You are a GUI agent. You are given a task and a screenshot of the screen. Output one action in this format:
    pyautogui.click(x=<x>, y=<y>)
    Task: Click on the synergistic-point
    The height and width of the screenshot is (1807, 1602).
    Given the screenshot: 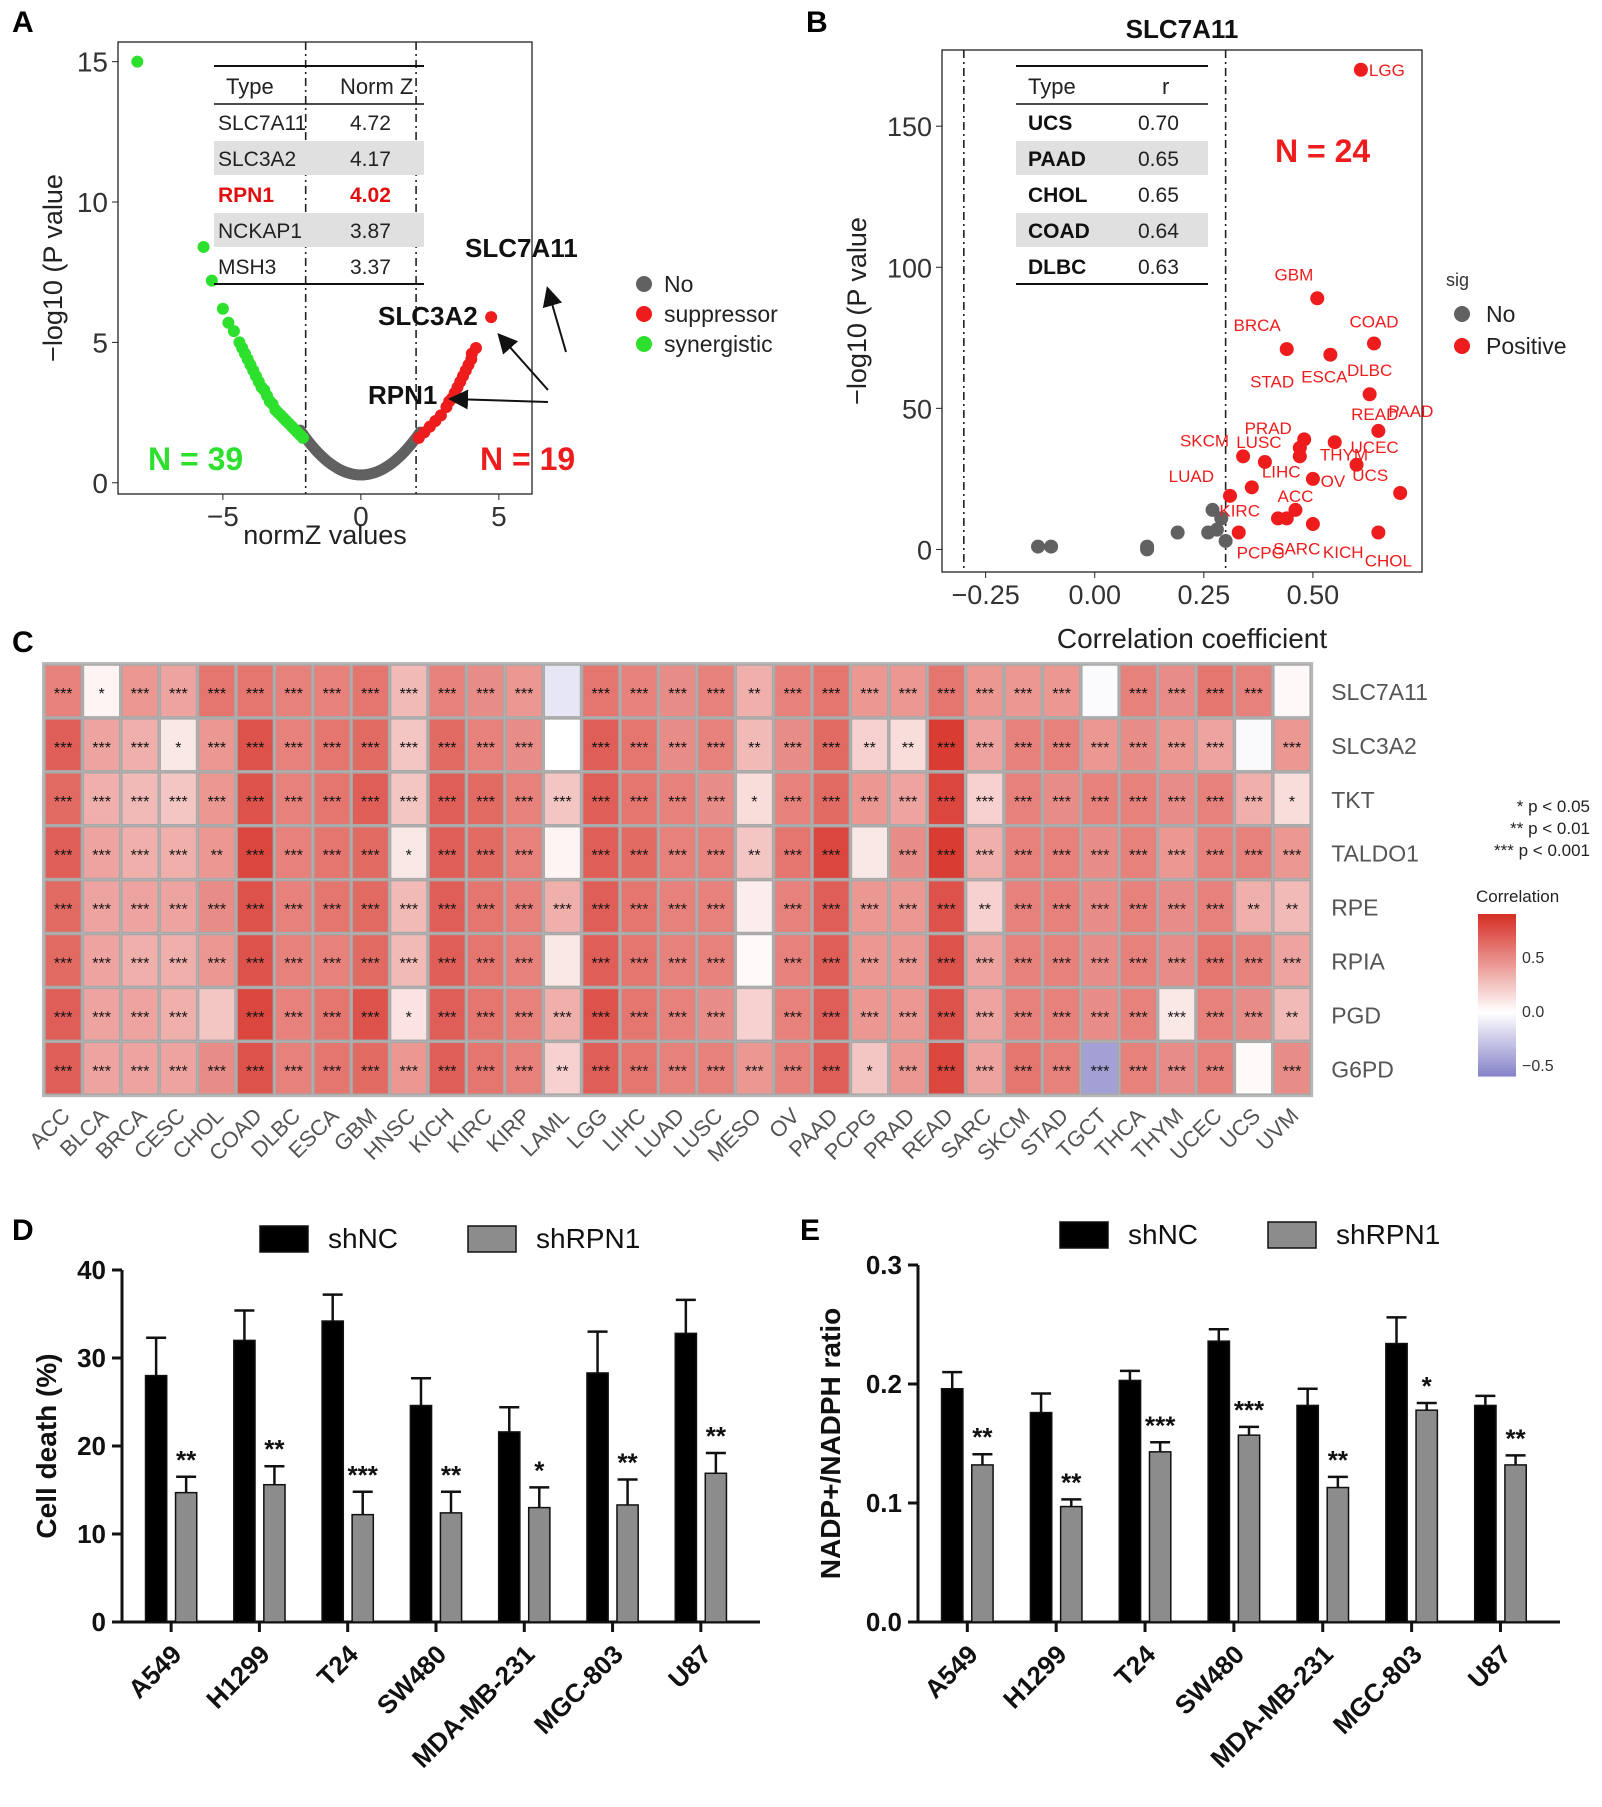 What is the action you would take?
    pyautogui.click(x=233, y=331)
    